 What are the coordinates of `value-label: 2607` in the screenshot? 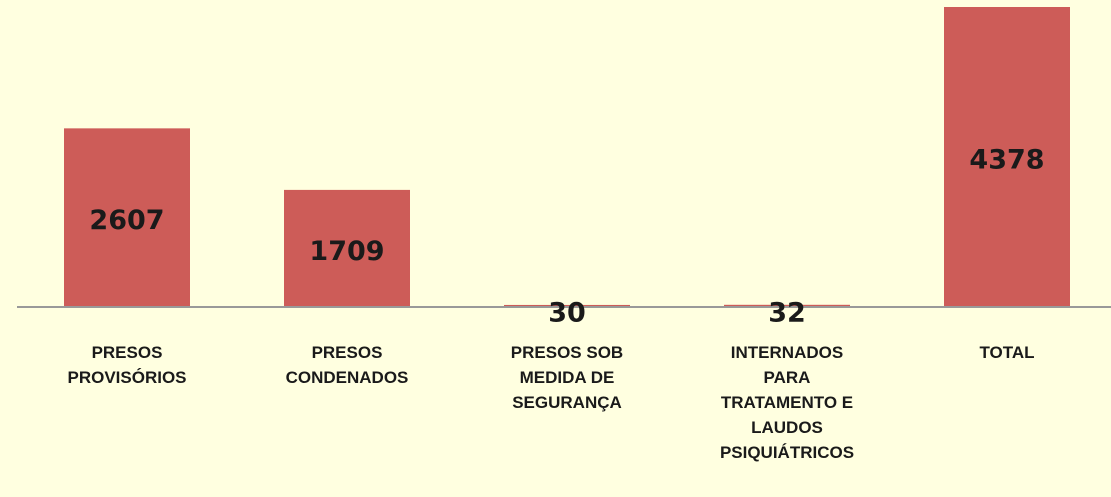 It's located at (126, 220).